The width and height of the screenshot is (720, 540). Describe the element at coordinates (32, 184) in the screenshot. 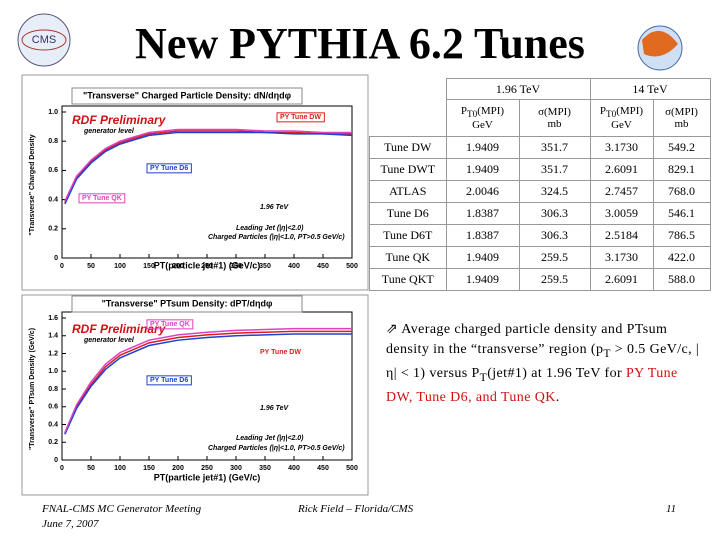

I see `y-axis-label: "Transverse" Charged Density` at that location.